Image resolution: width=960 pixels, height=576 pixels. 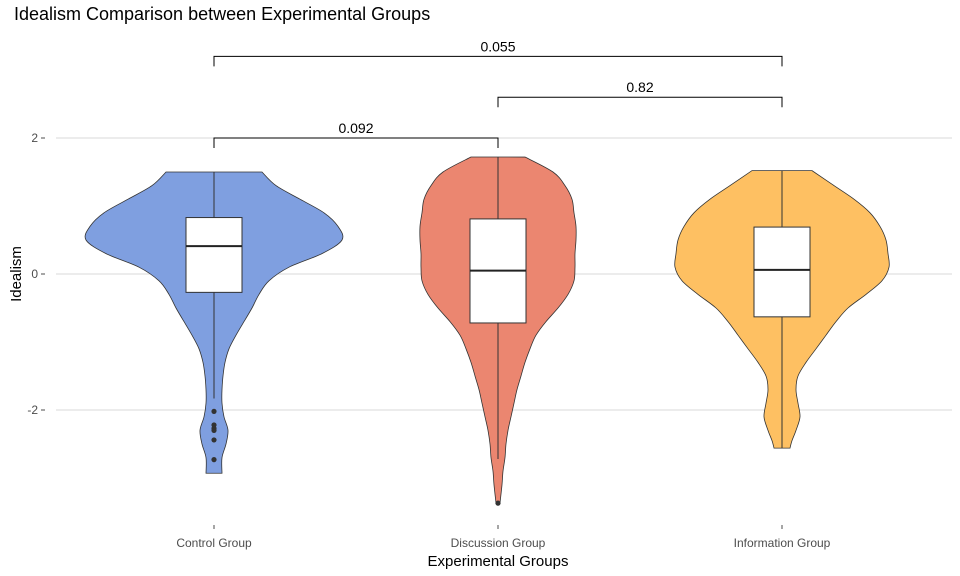 I want to click on x-tick-label: Control Group, so click(x=214, y=543).